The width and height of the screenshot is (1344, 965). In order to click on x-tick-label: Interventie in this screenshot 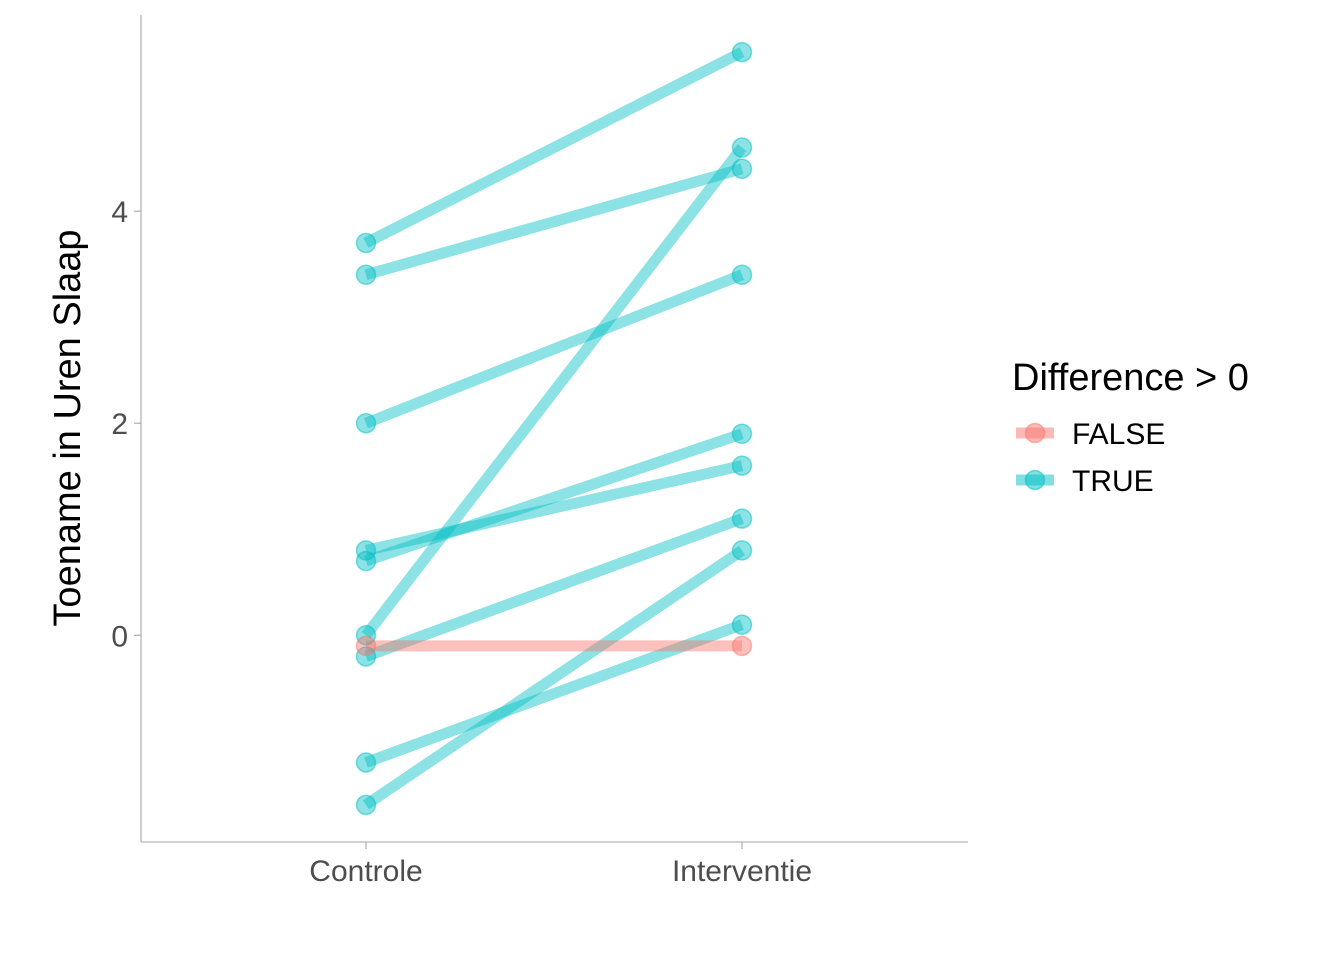, I will do `click(742, 871)`.